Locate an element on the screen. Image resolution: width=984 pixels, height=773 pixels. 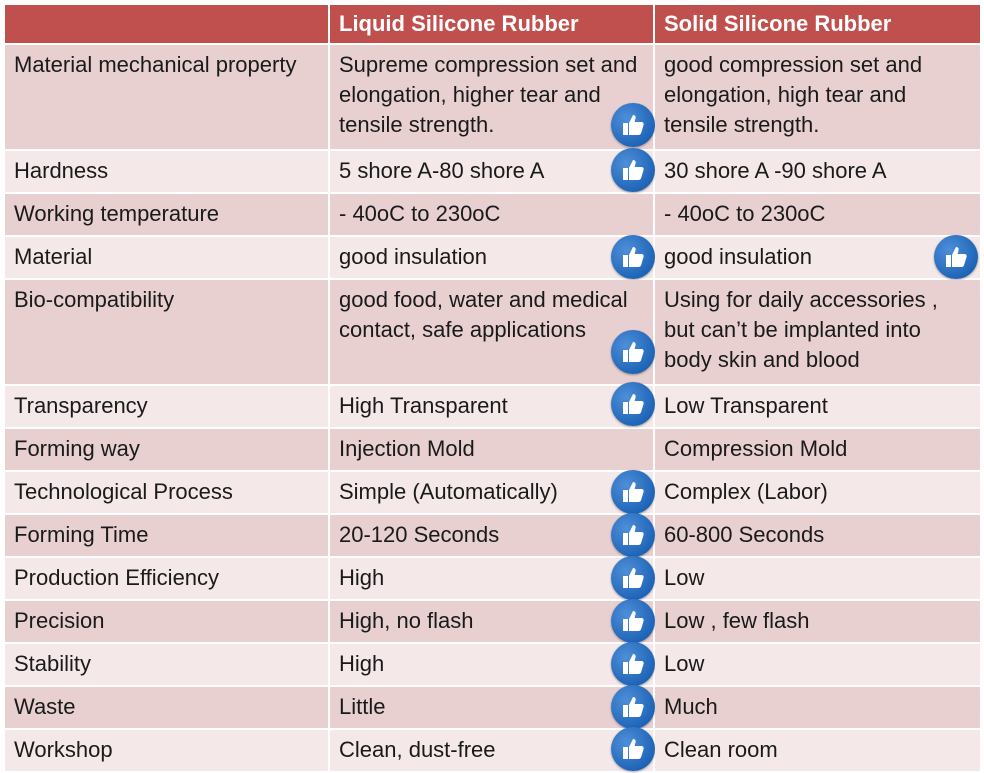
liquid-cell-text: Simple (Automatically) is located at coordinates (448, 491).